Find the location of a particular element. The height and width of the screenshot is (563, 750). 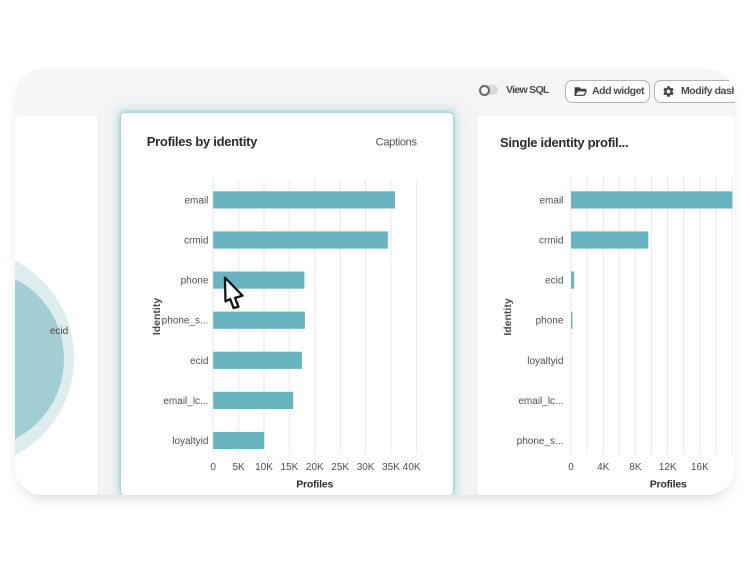

svg-text: 16K is located at coordinates (700, 467).